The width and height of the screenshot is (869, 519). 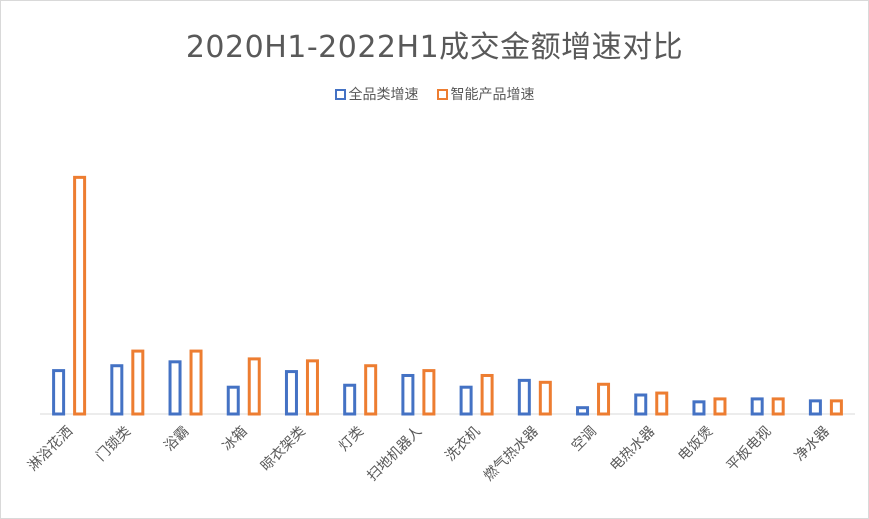 I want to click on legend-label-series-1: 智能产品增速, so click(x=492, y=95).